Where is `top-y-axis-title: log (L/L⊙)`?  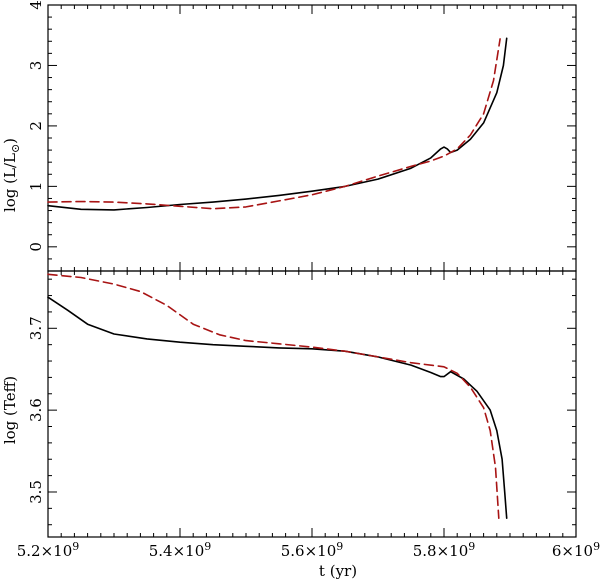 top-y-axis-title: log (L/L⊙) is located at coordinates (11, 175).